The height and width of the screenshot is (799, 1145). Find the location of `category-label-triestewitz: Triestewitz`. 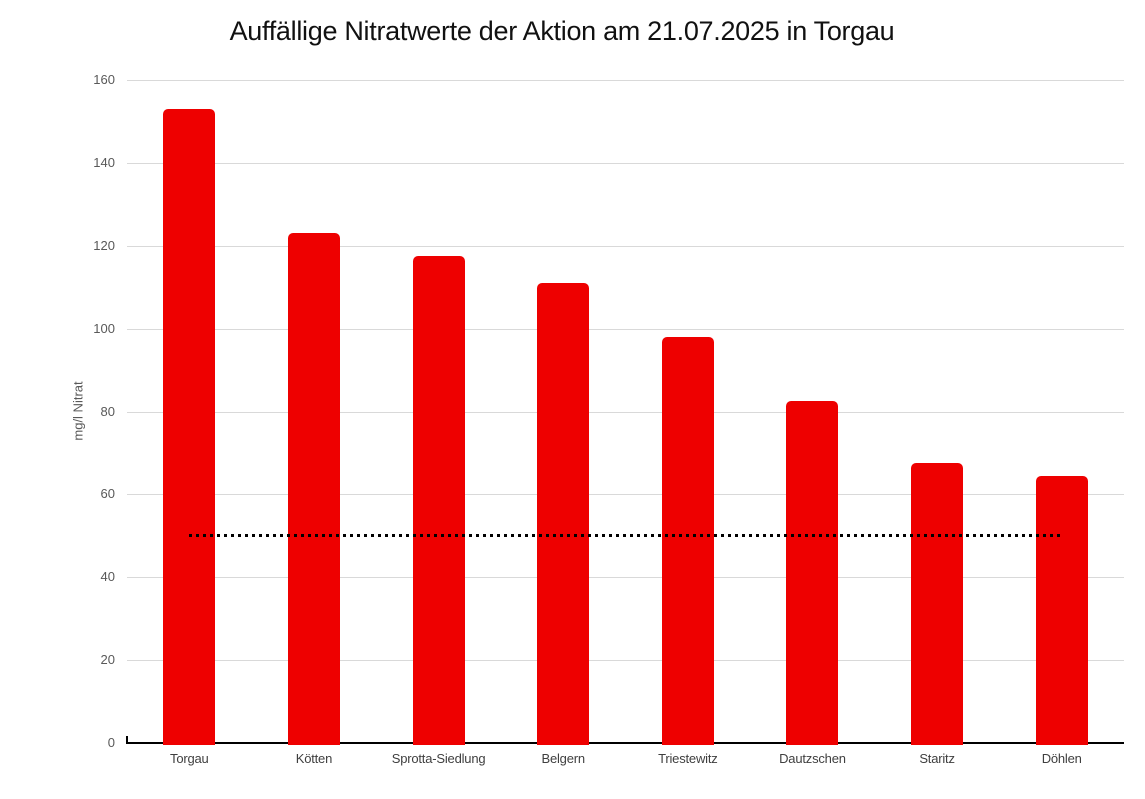

category-label-triestewitz: Triestewitz is located at coordinates (688, 758).